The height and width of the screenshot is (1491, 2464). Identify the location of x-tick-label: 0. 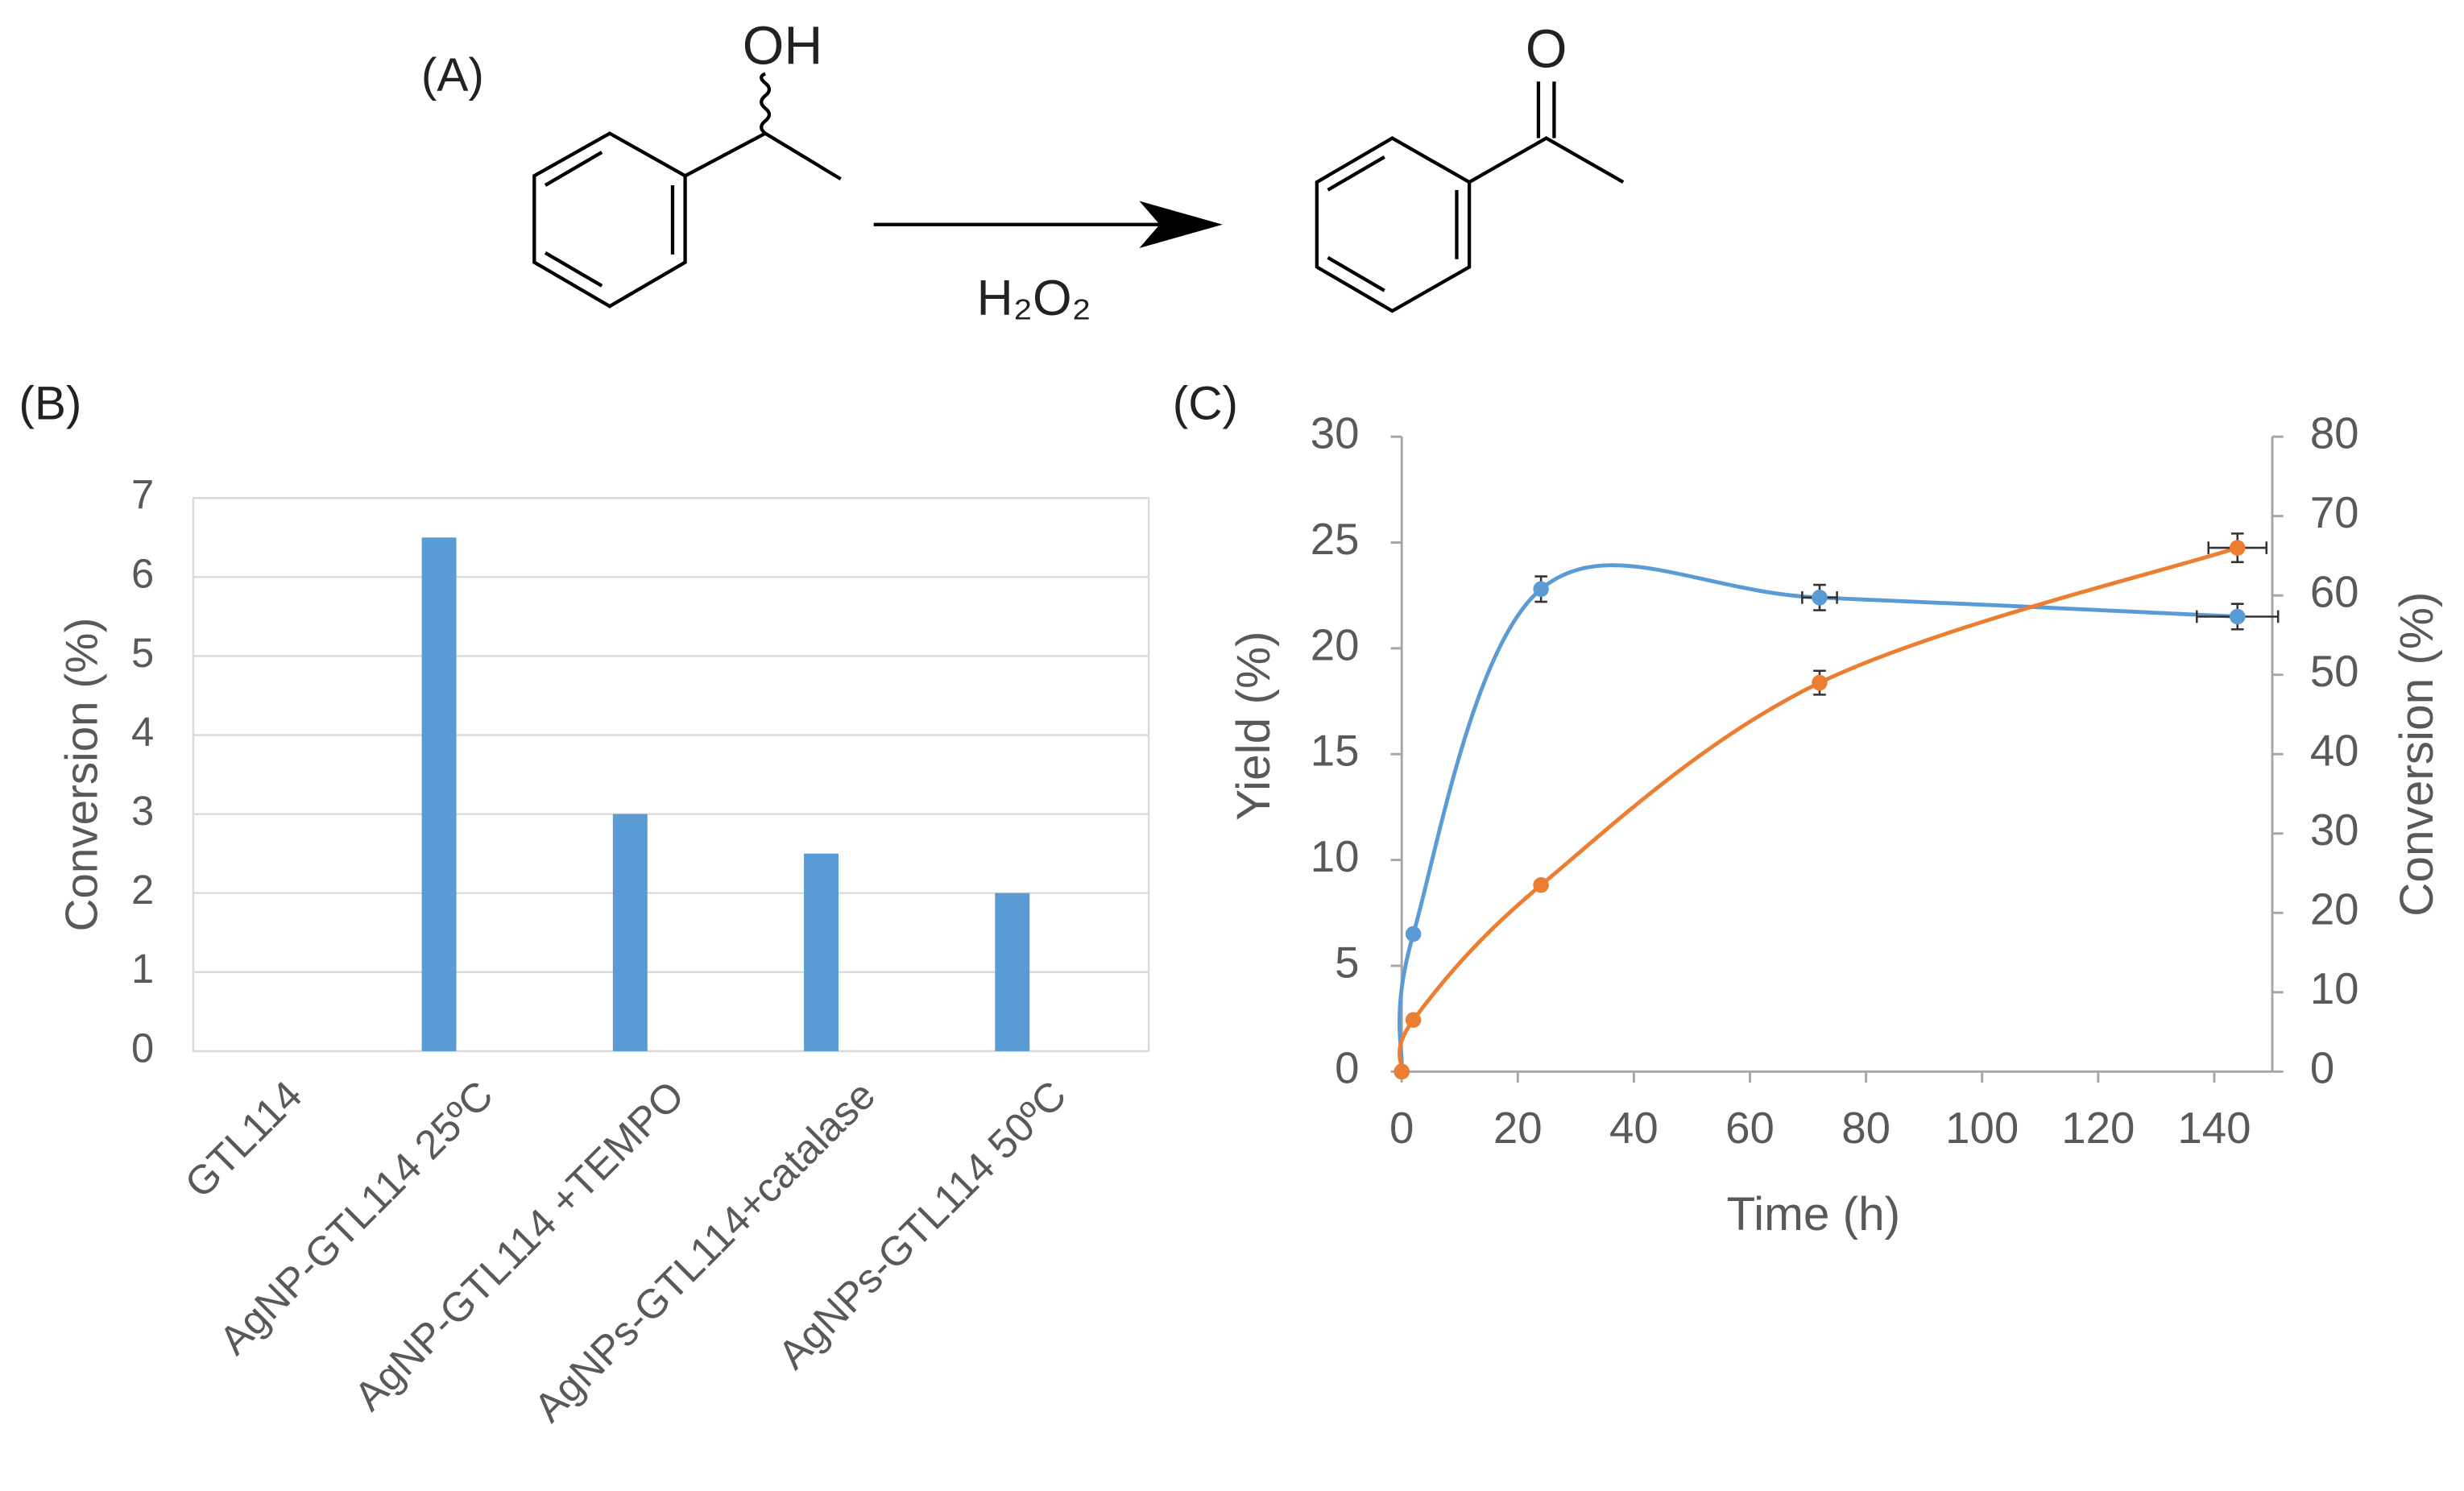
(1401, 1128).